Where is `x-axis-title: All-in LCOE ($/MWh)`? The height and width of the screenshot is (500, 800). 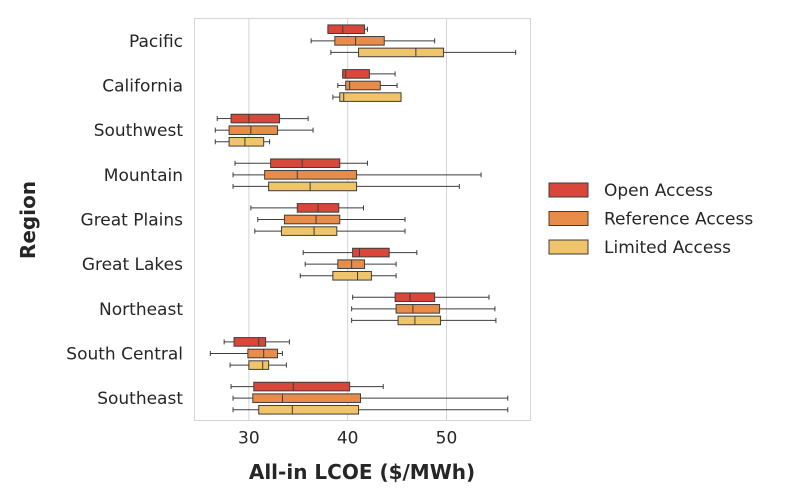 x-axis-title: All-in LCOE ($/MWh) is located at coordinates (362, 472).